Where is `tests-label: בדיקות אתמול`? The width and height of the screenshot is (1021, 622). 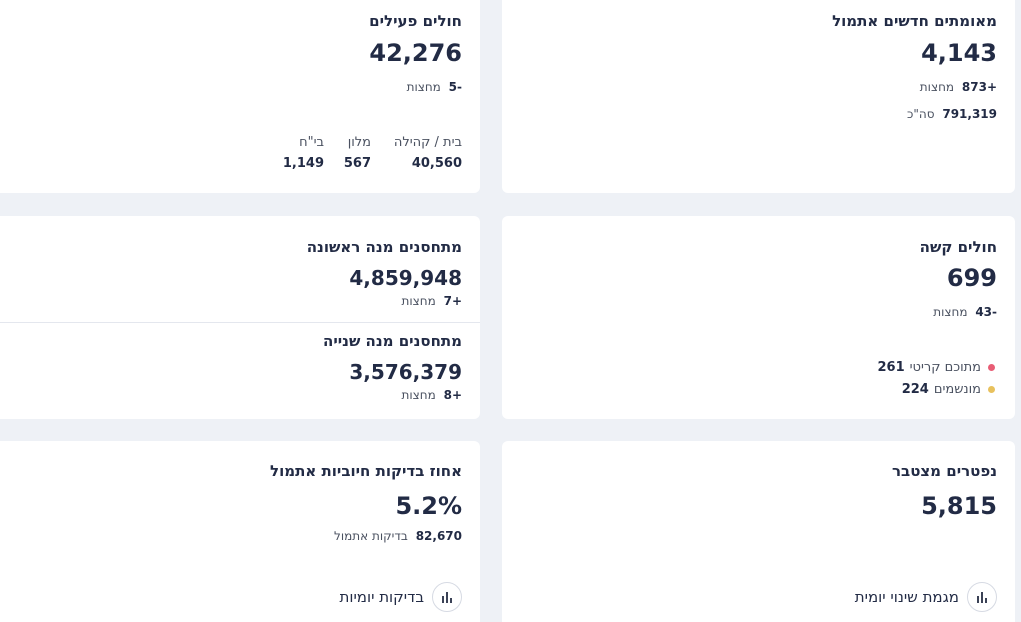
tests-label: בדיקות אתמול is located at coordinates (371, 536).